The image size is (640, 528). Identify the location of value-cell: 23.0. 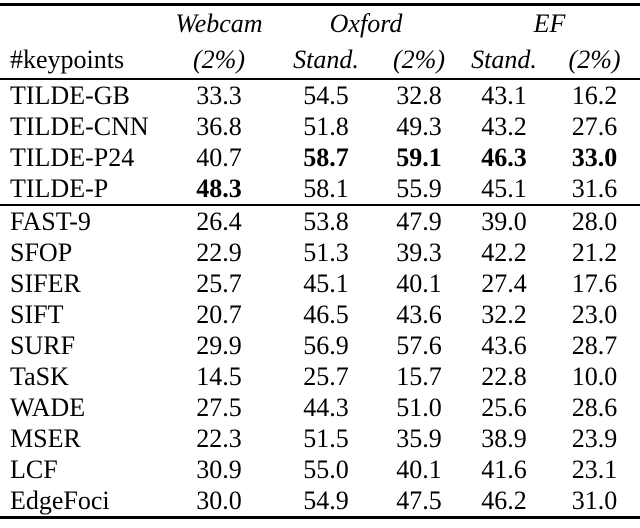
(594, 314).